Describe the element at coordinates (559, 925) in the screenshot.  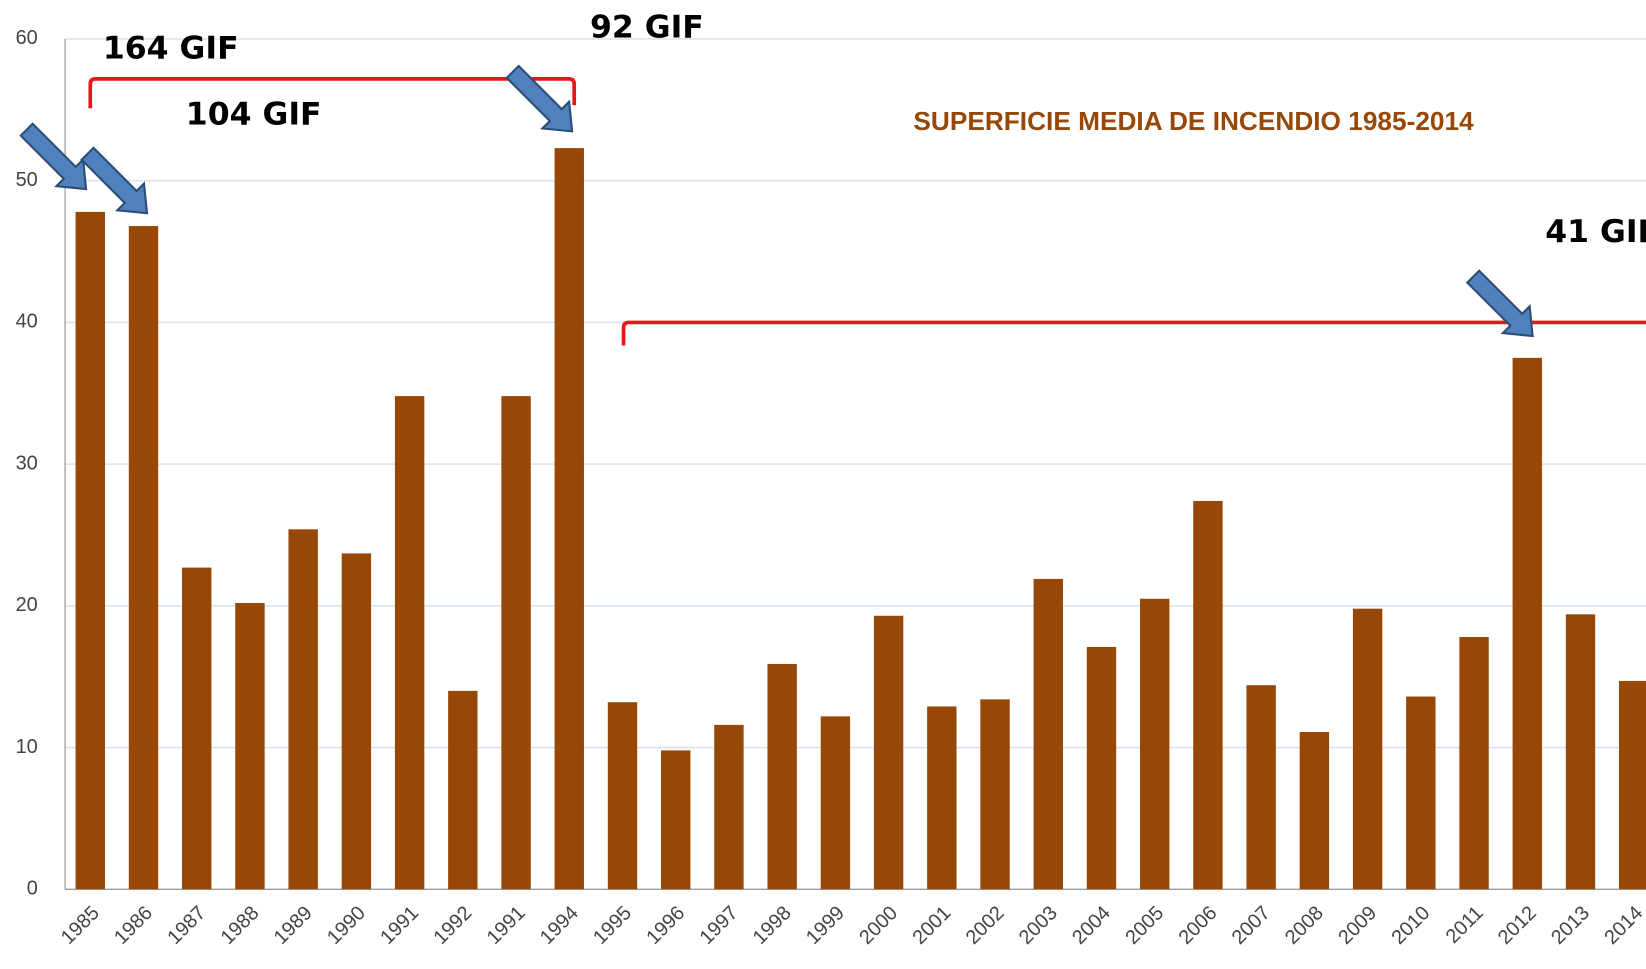
I see `x-tick-label: 1994` at that location.